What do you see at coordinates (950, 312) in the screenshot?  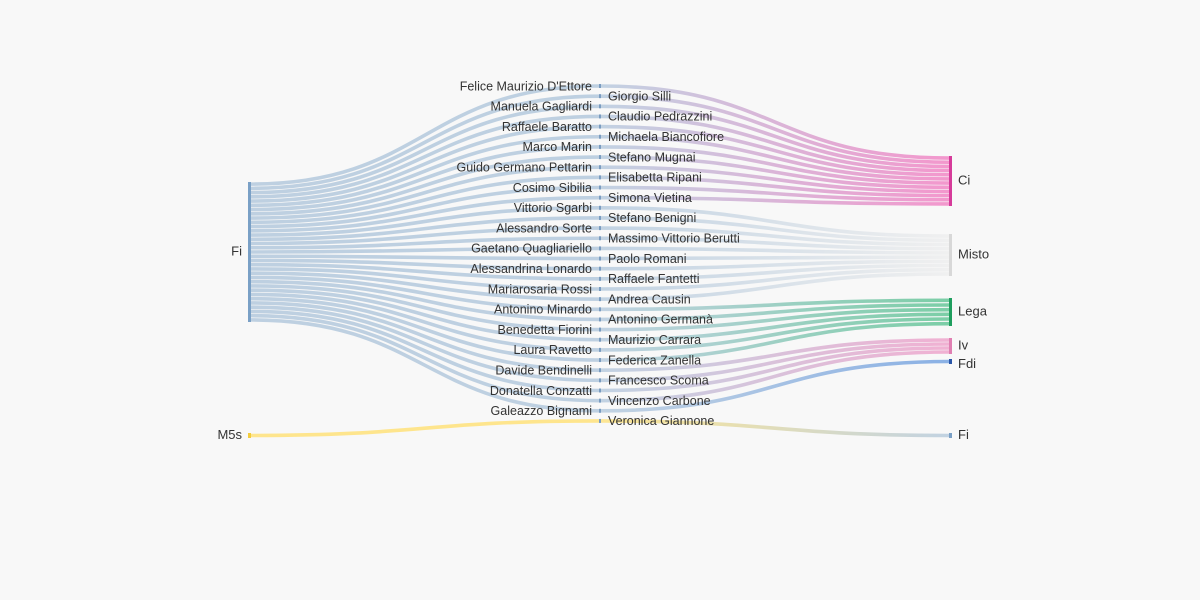 I see `target-node-lega` at bounding box center [950, 312].